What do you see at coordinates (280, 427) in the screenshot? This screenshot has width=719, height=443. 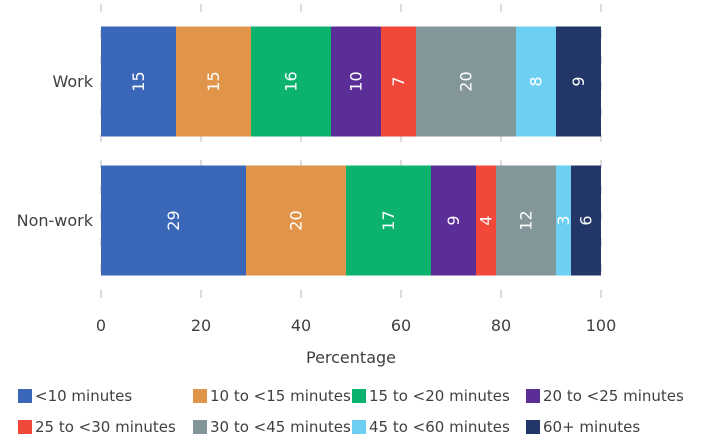 I see `legend-label: 30 to <45 minutes` at bounding box center [280, 427].